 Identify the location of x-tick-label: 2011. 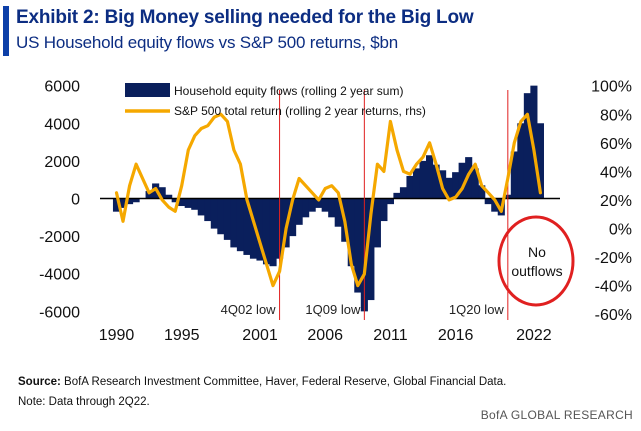
(390, 335).